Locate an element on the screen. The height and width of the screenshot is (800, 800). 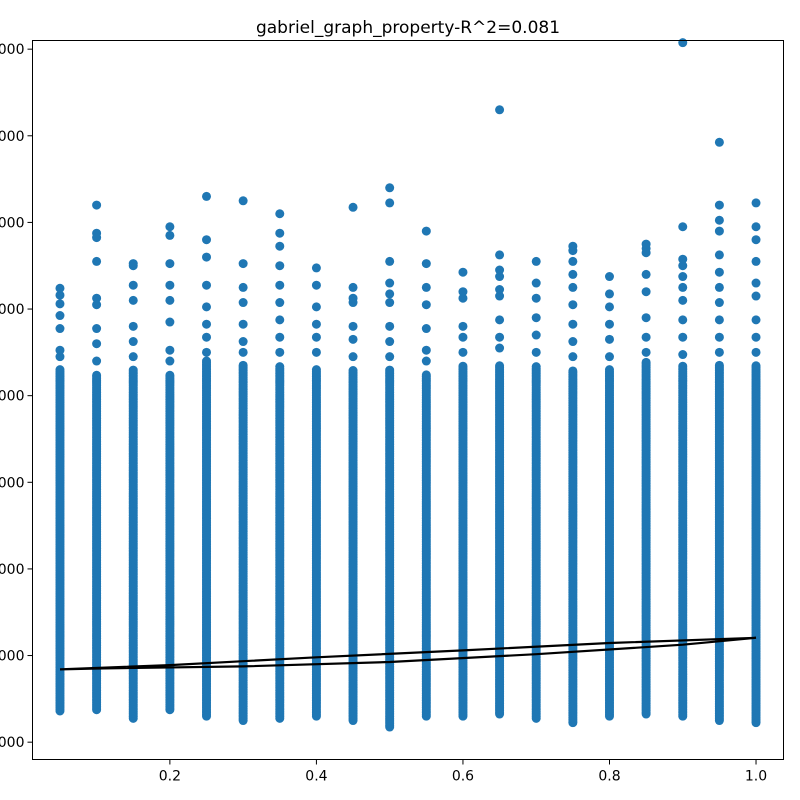
x-tick-label: 0.2 is located at coordinates (170, 777).